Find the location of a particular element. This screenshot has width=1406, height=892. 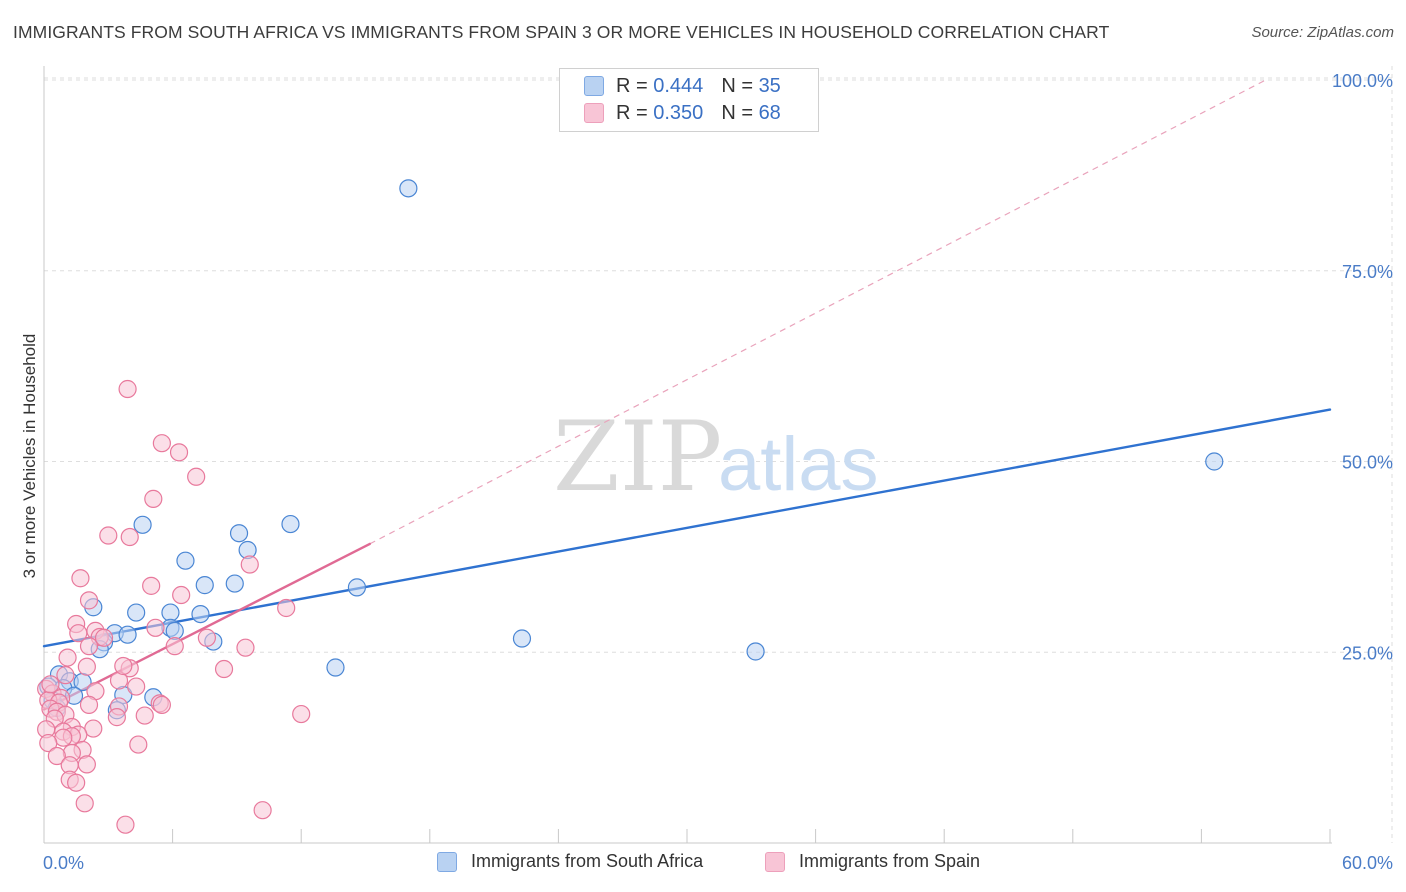

legend-r-value: 0.350 is located at coordinates (678, 112).